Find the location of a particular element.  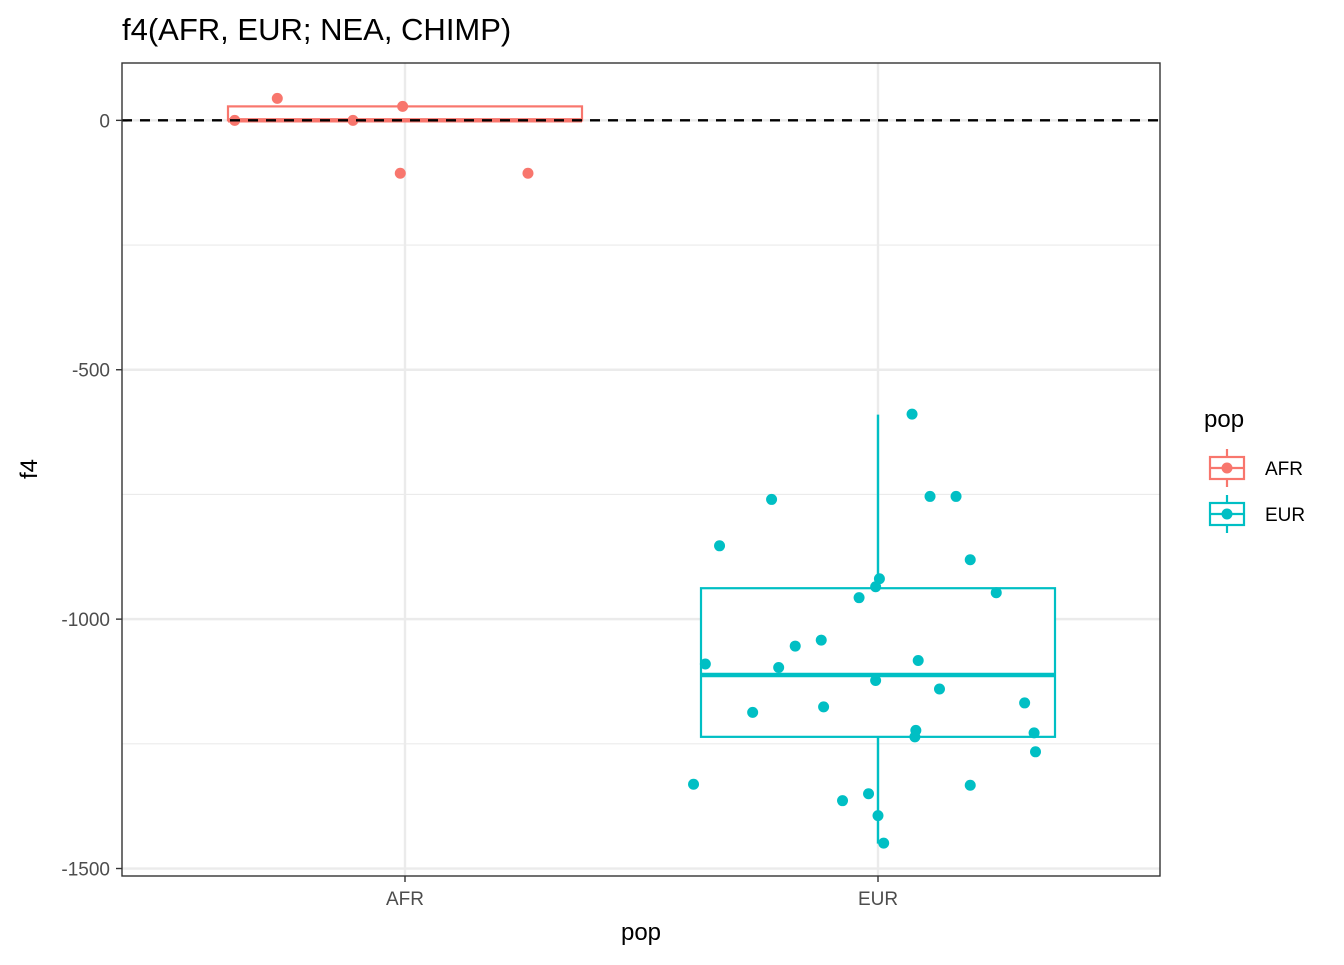

y-tick-label: 0 is located at coordinates (104, 121).